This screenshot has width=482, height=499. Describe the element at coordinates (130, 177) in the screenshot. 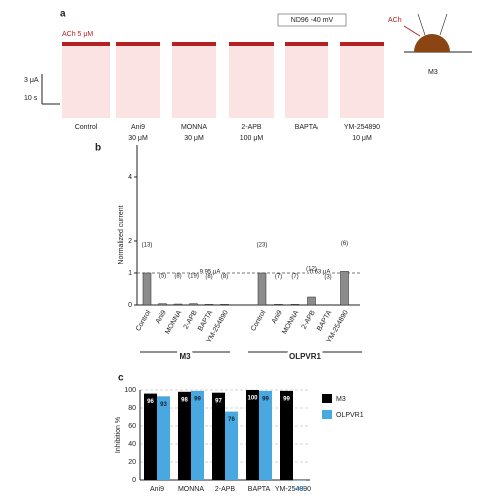

I see `y-tick-label: 4` at that location.